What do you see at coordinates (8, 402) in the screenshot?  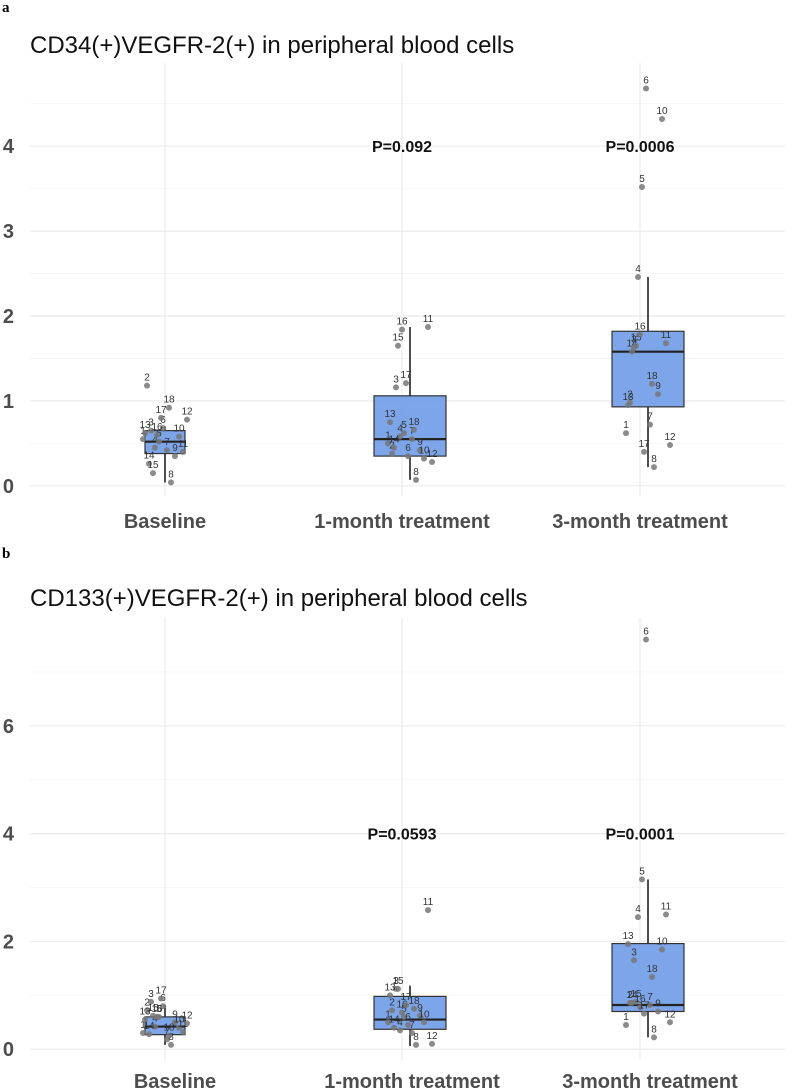 I see `y-tick-label: 1` at bounding box center [8, 402].